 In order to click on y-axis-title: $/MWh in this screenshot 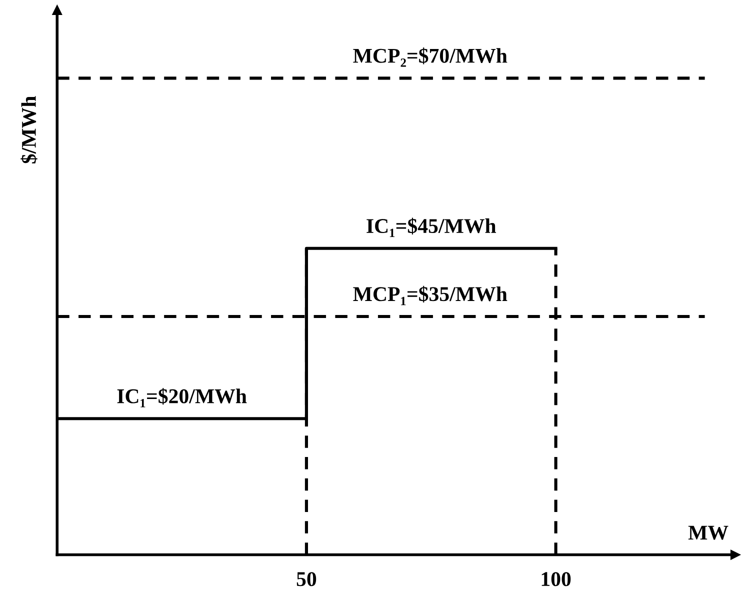, I will do `click(29, 130)`.